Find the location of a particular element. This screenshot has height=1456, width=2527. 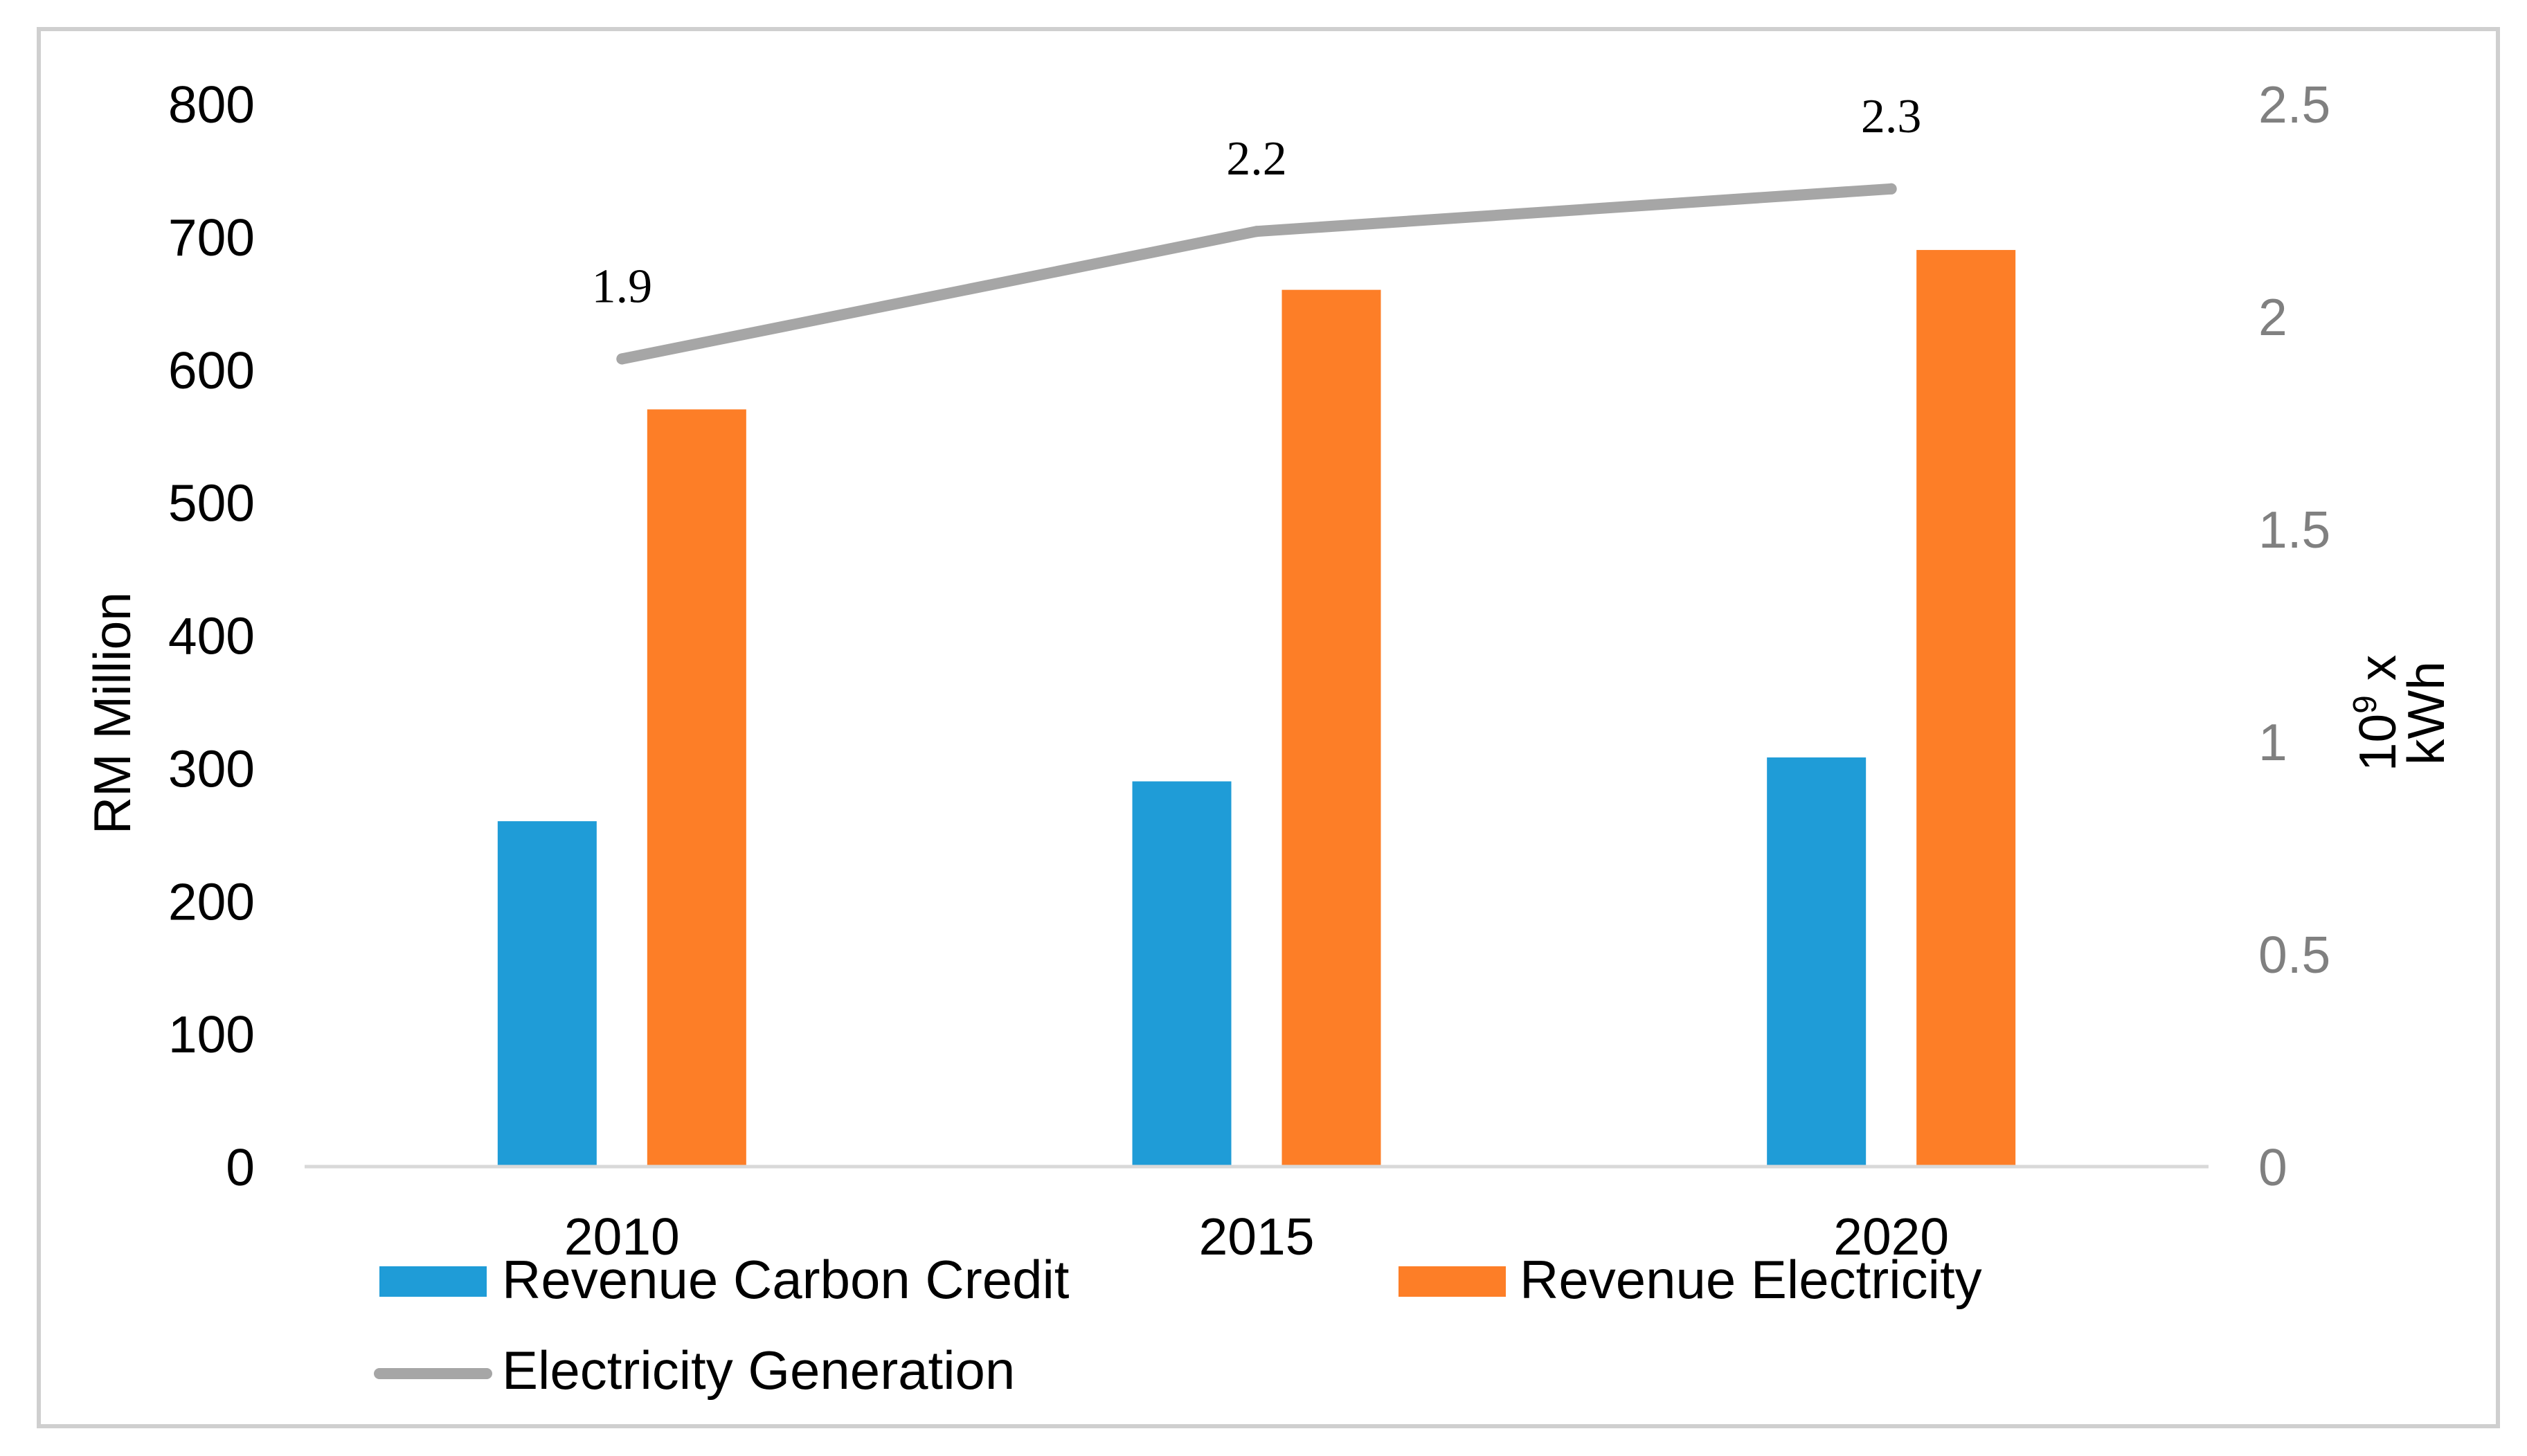

x-tick-label: 2020 is located at coordinates (1891, 1236).